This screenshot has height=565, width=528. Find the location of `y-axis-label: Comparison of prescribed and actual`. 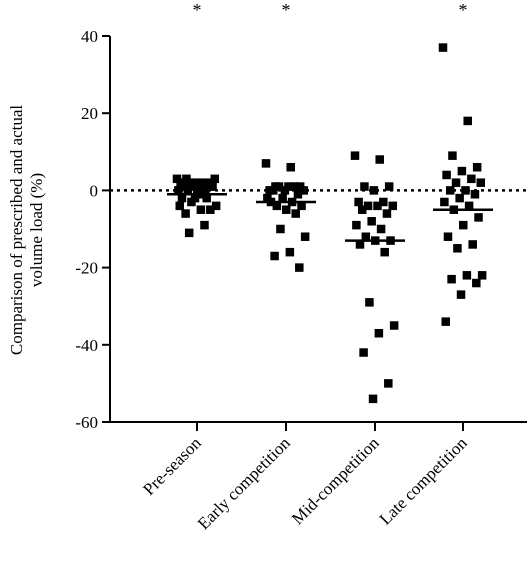

y-axis-label: Comparison of prescribed and actual is located at coordinates (16, 230).